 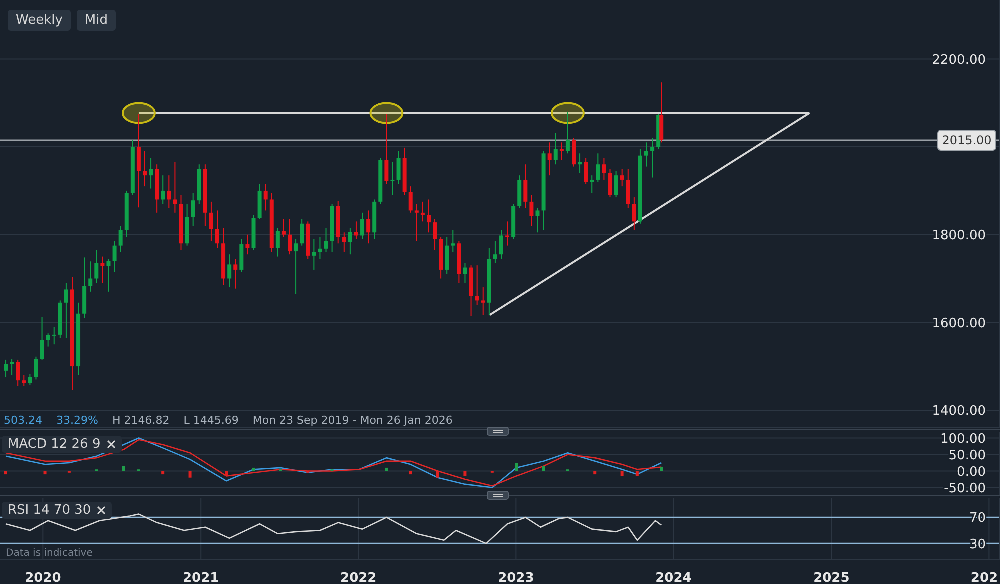 I want to click on x-tick-label: 2023, so click(x=516, y=577).